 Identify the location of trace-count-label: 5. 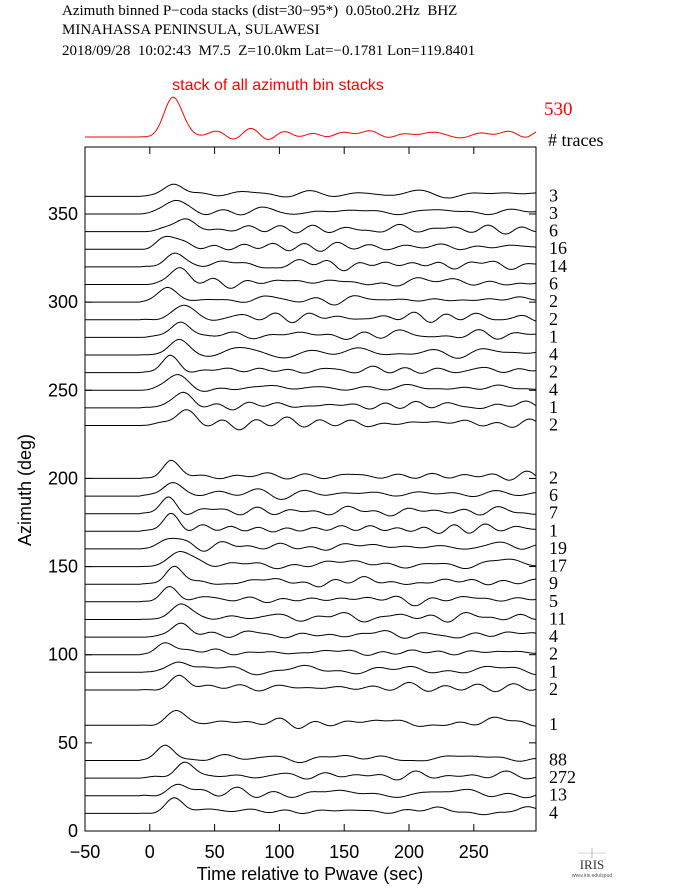
(553, 601).